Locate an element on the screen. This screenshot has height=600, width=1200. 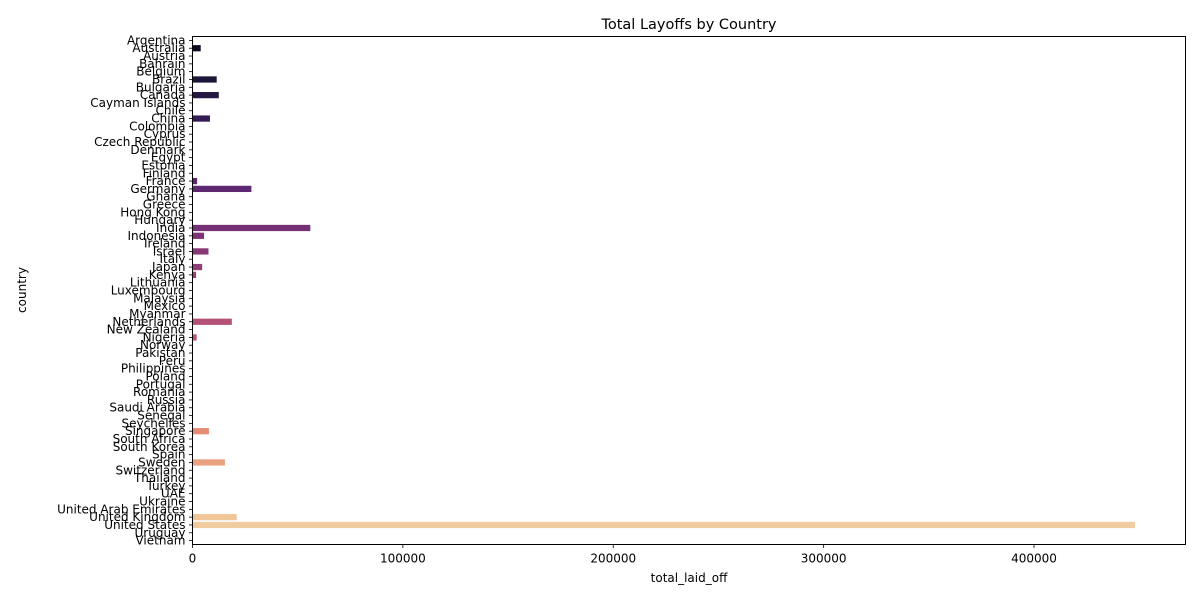
y-tick-label: UAE is located at coordinates (173, 494).